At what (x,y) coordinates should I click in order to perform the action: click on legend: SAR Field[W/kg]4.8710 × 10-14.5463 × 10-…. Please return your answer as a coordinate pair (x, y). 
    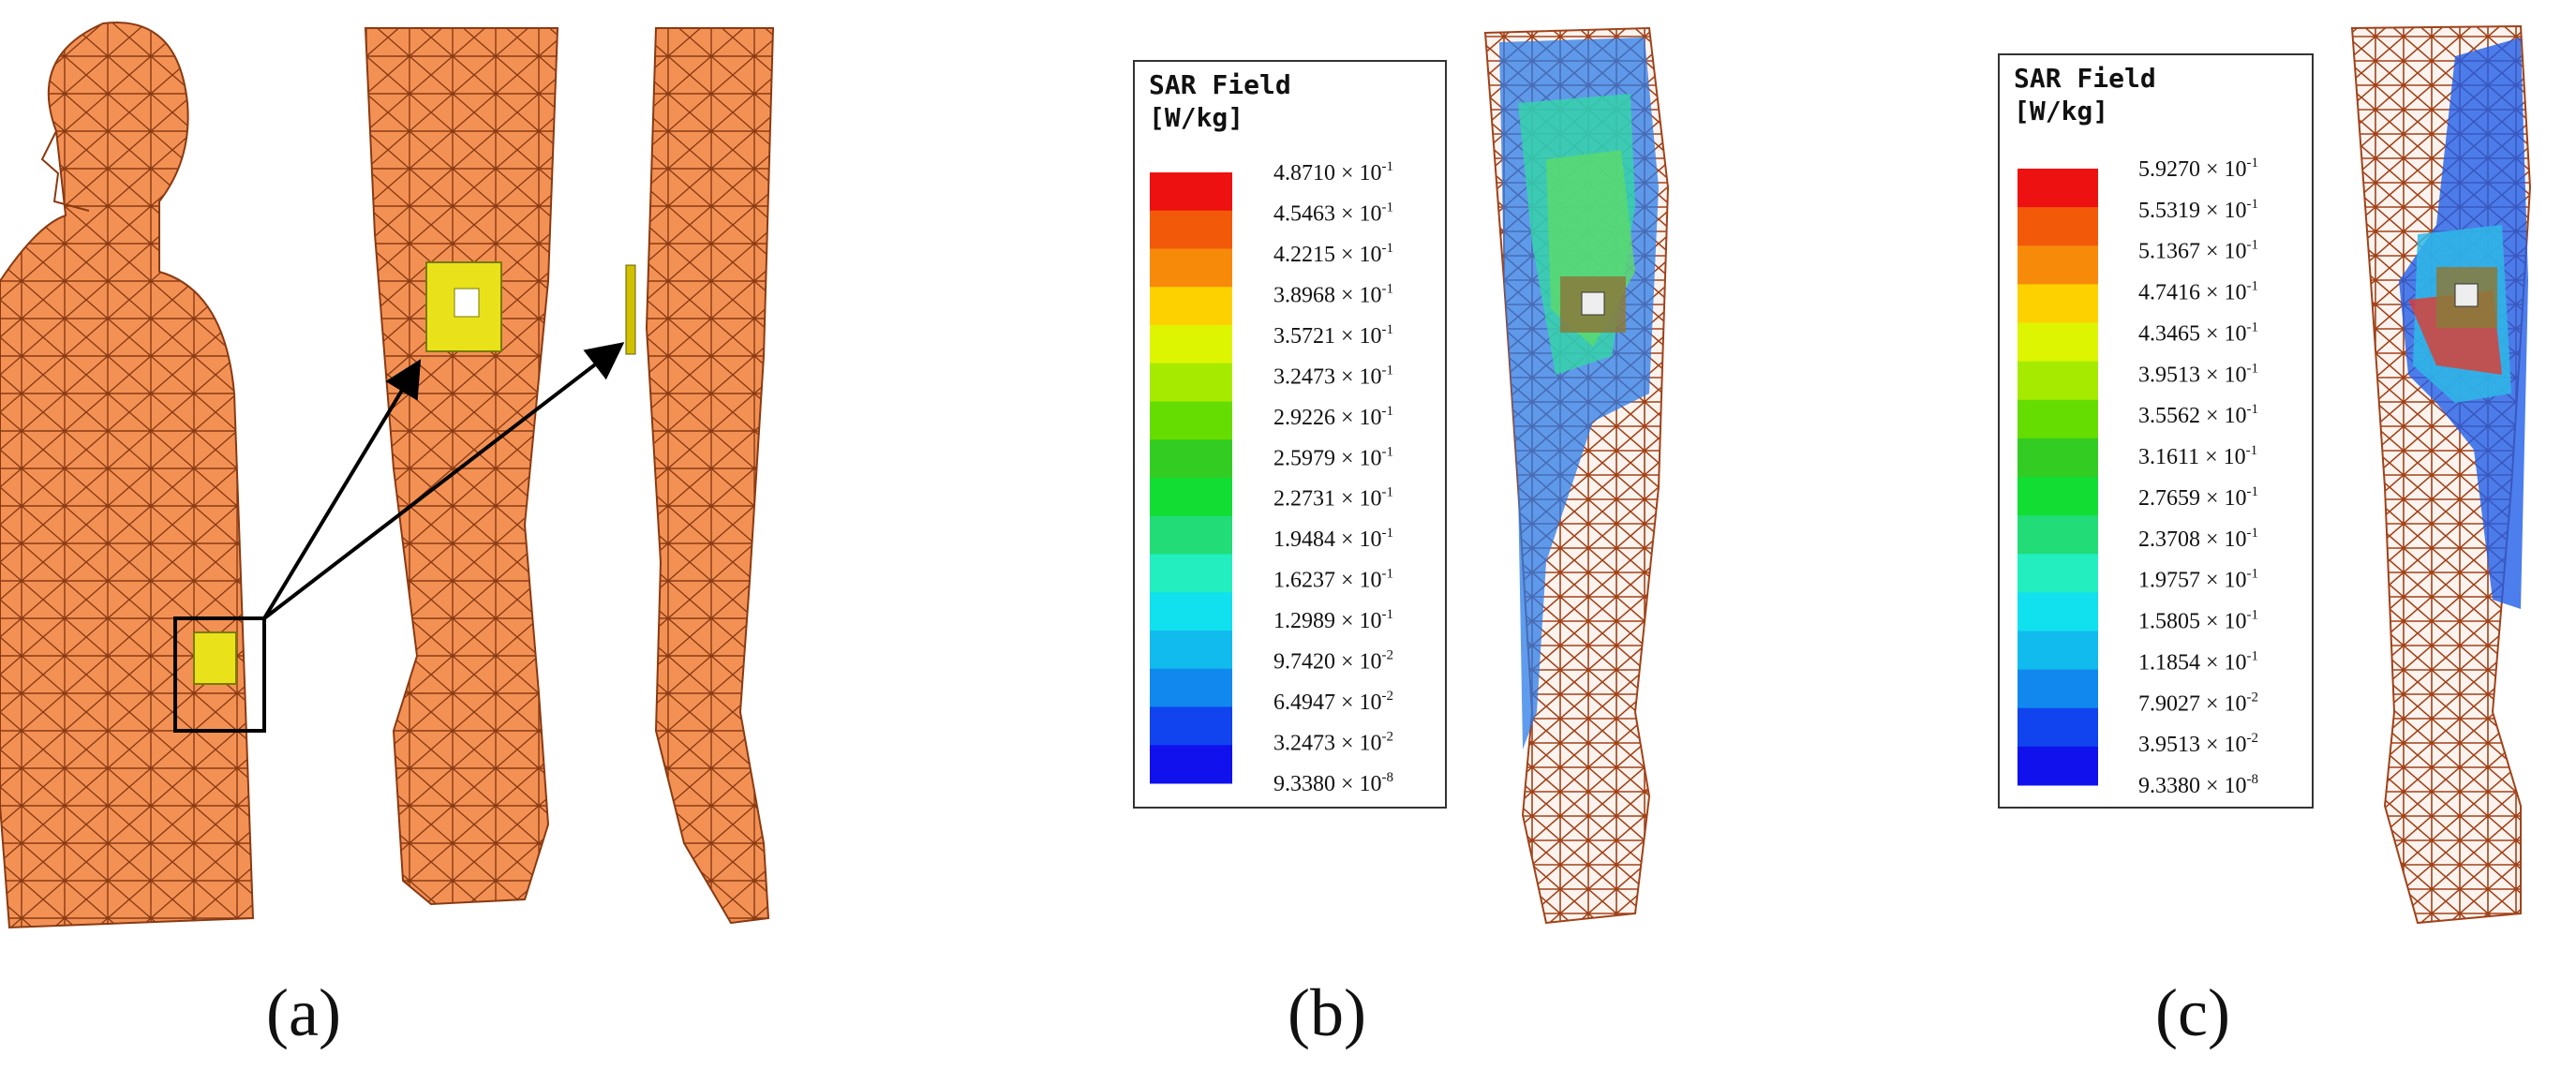
    Looking at the image, I should click on (1290, 434).